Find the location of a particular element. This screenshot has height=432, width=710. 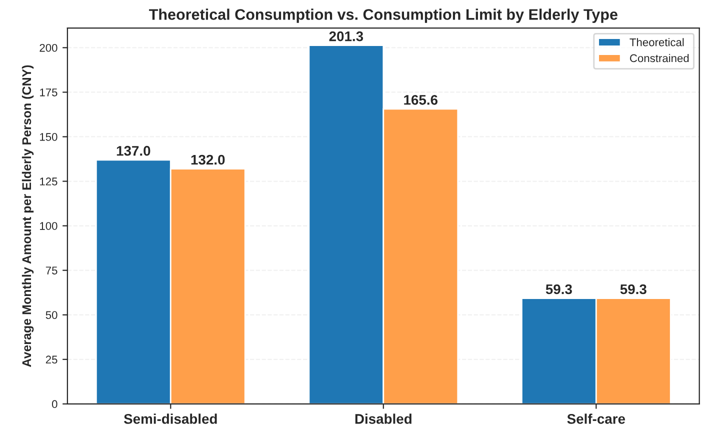

y-tick-label: 200 is located at coordinates (49, 48).